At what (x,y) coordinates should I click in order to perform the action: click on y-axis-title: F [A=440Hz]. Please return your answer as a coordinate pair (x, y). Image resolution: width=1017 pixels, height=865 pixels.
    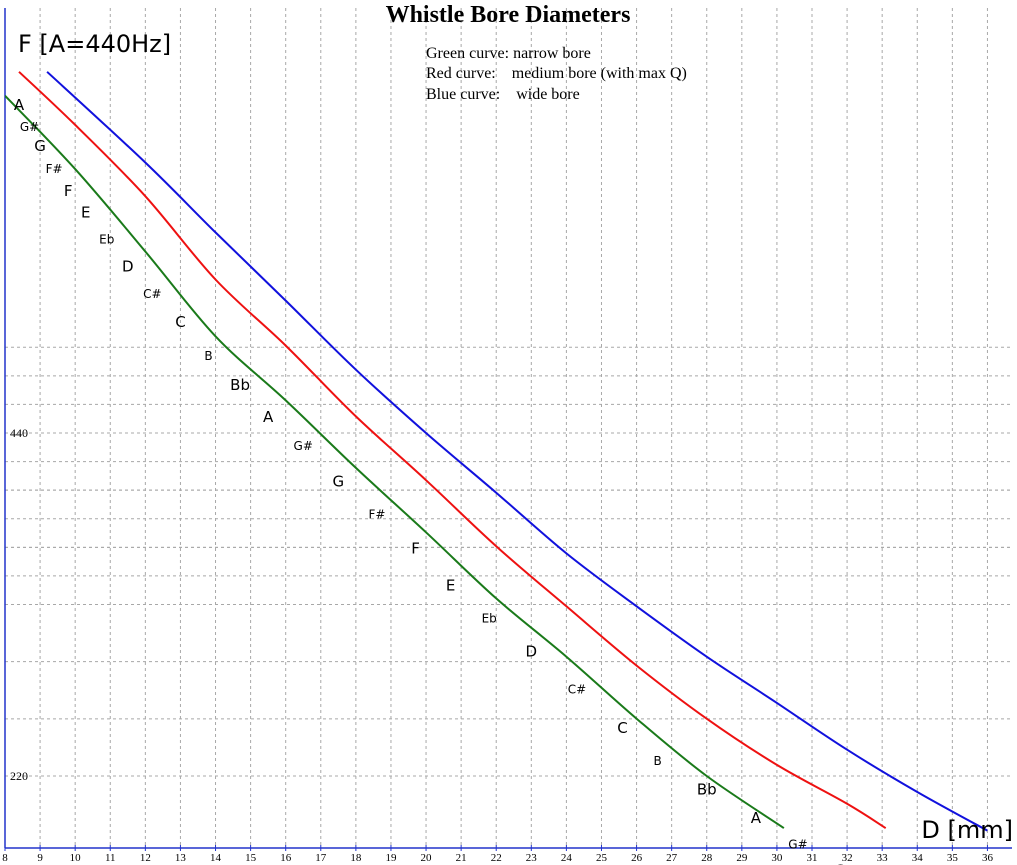
    Looking at the image, I should click on (94, 44).